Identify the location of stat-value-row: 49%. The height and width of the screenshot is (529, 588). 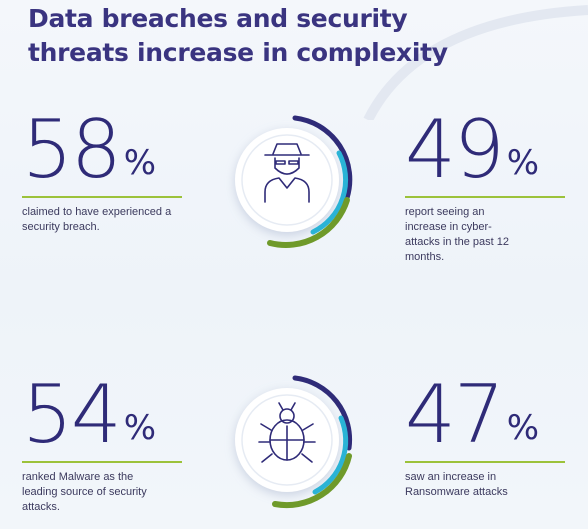
(490, 150).